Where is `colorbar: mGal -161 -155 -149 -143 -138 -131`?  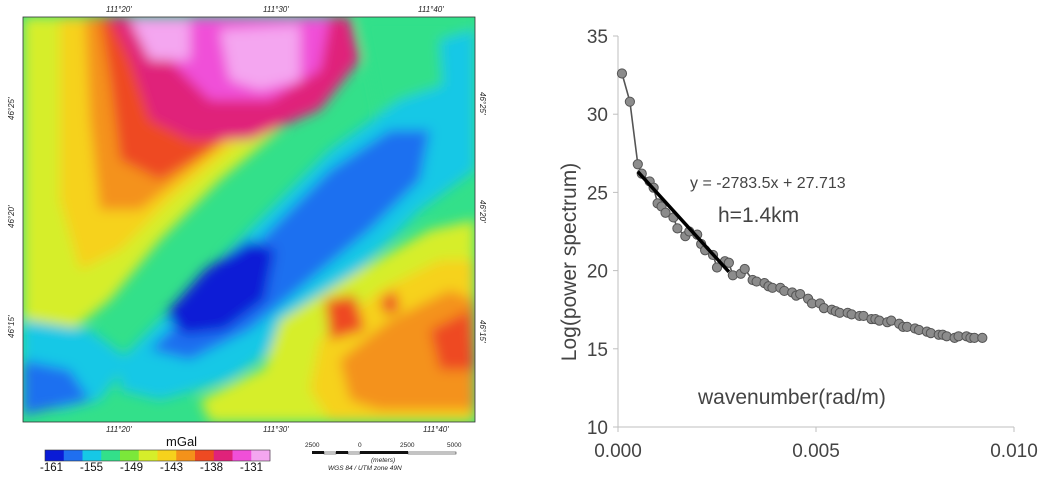 colorbar: mGal -161 -155 -149 -143 -138 -131 is located at coordinates (155, 454).